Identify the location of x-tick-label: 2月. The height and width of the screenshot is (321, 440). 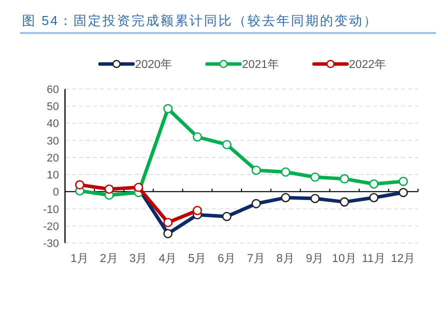
(109, 258).